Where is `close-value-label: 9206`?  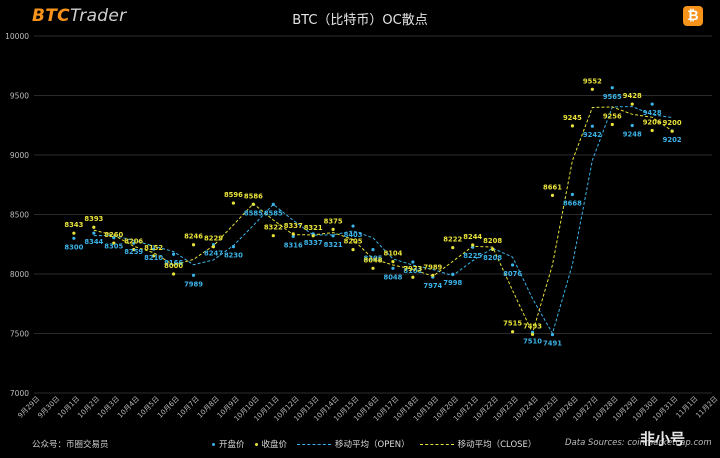
close-value-label: 9206 is located at coordinates (652, 122).